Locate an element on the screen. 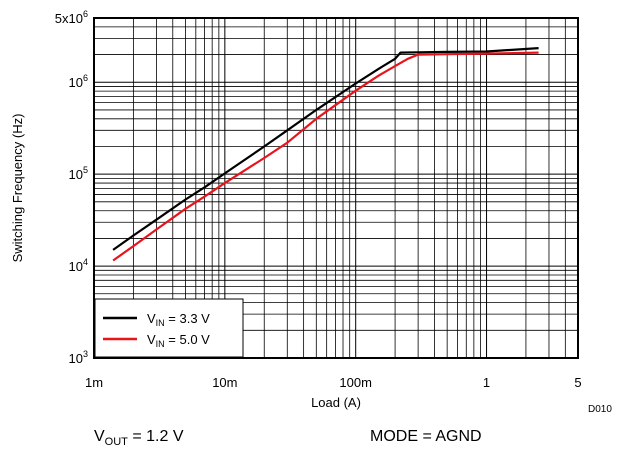 The image size is (626, 468). y-tick-label: 10⁴ is located at coordinates (78, 265).